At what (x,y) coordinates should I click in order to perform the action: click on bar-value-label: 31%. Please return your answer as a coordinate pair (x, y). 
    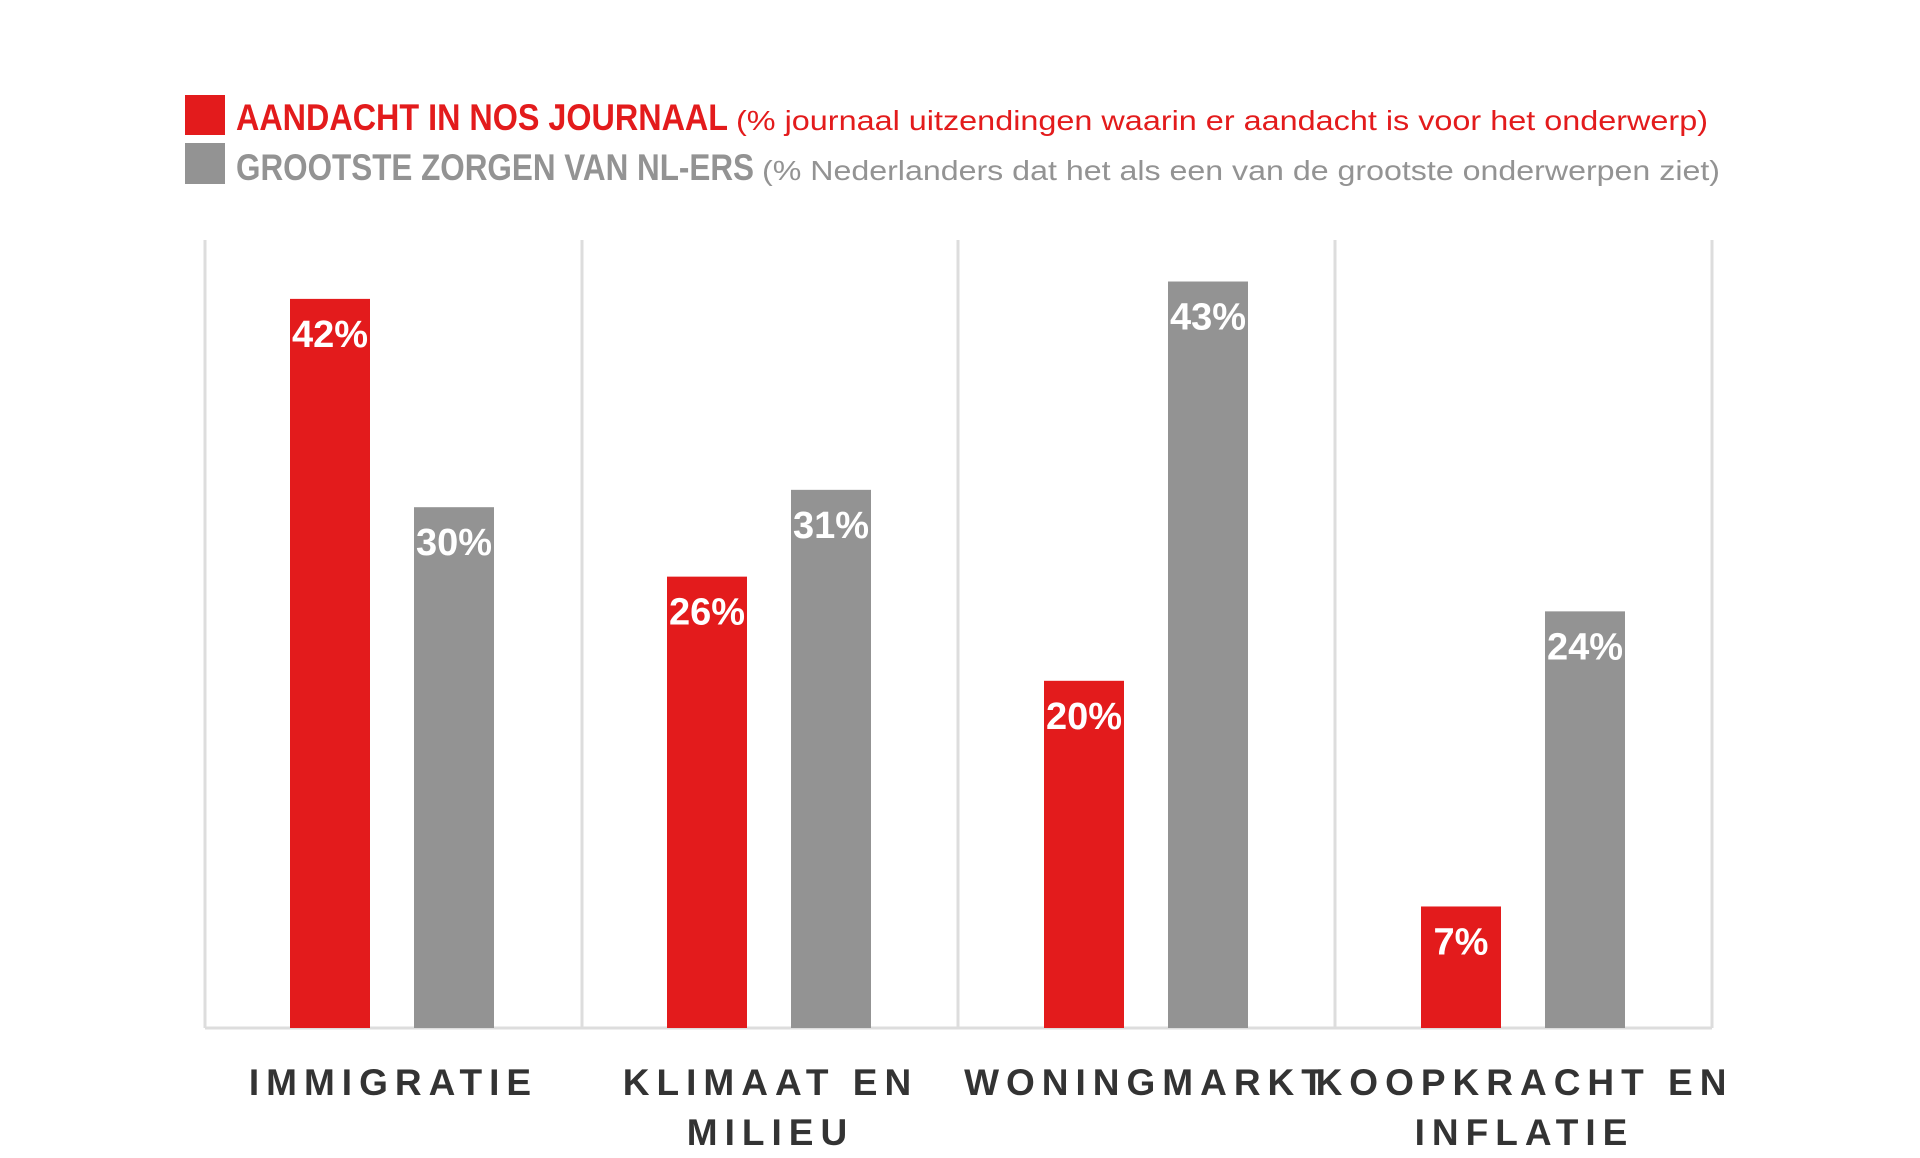
    Looking at the image, I should click on (831, 526).